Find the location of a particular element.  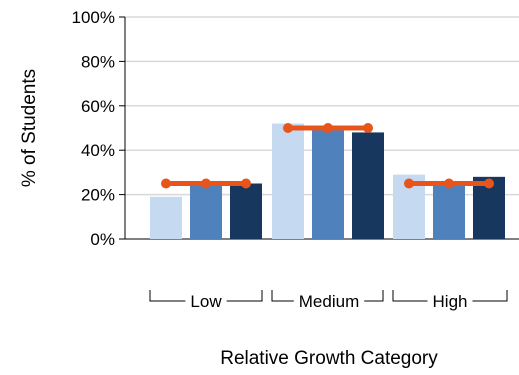

y-tick-label: 40% is located at coordinates (98, 150).